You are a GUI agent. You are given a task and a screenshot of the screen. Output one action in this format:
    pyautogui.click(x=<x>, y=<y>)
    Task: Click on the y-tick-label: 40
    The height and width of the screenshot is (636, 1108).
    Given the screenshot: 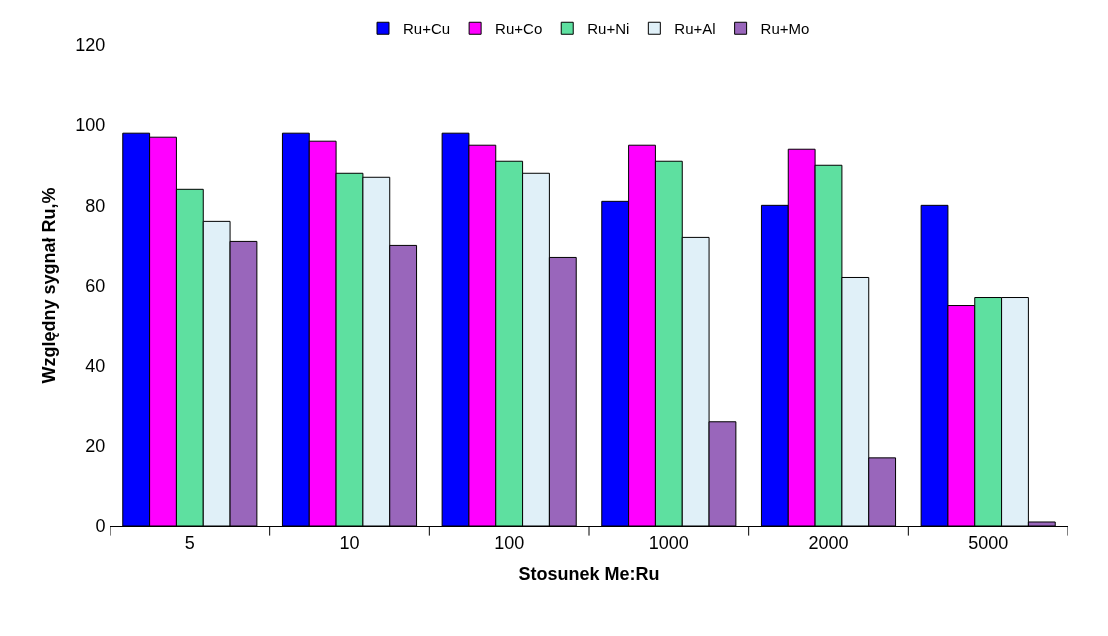 What is the action you would take?
    pyautogui.click(x=95, y=365)
    